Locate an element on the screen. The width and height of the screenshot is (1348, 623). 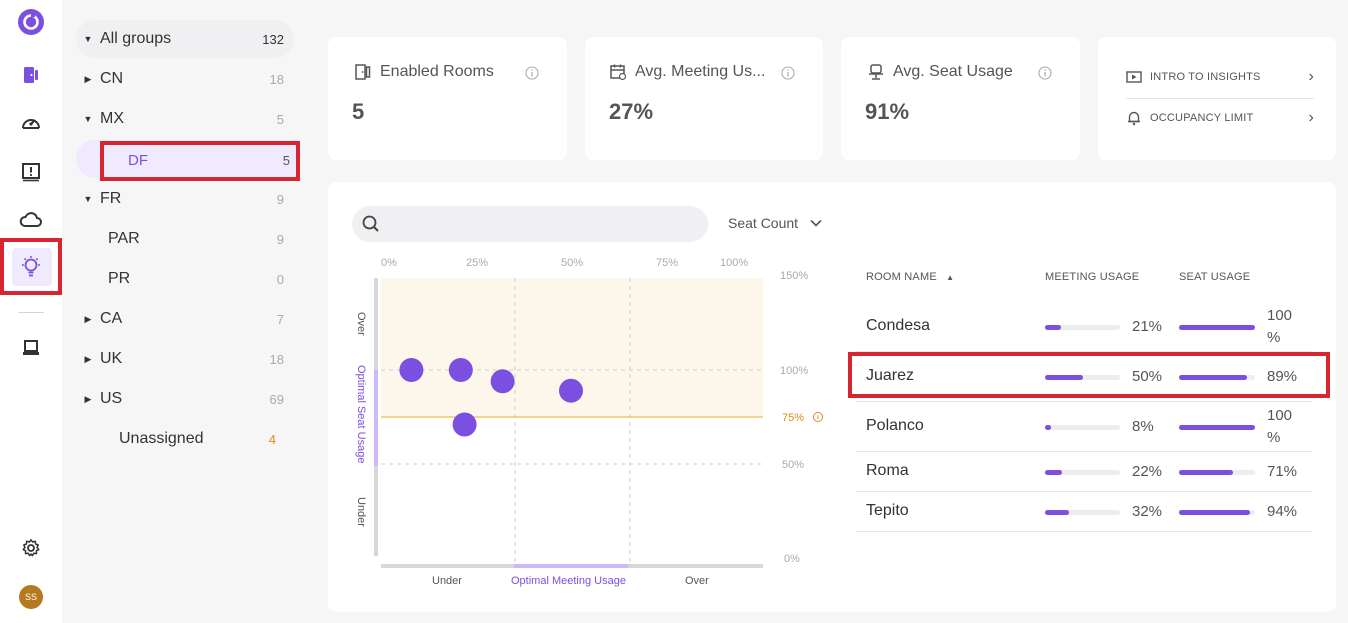
room-name: Juarez is located at coordinates (890, 375).